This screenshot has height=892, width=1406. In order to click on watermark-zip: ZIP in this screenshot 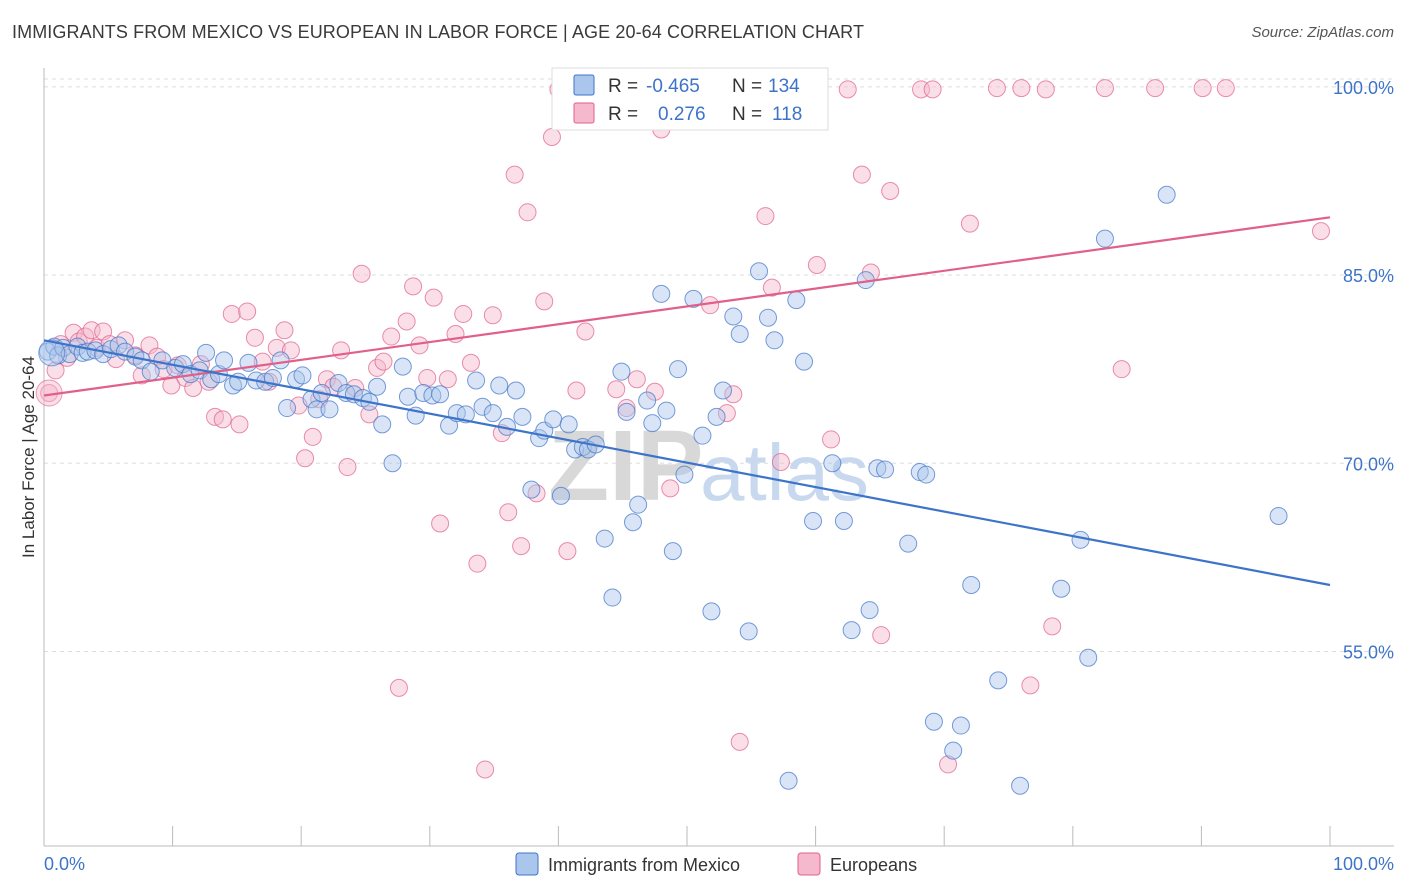, I will do `click(626, 466)`.